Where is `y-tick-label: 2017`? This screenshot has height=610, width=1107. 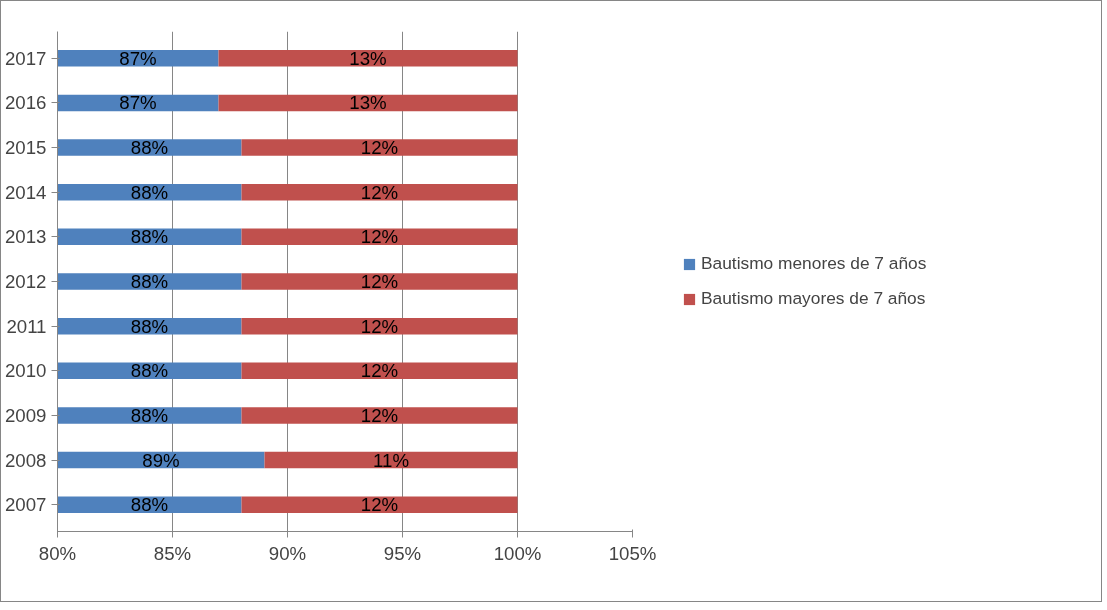
y-tick-label: 2017 is located at coordinates (26, 58).